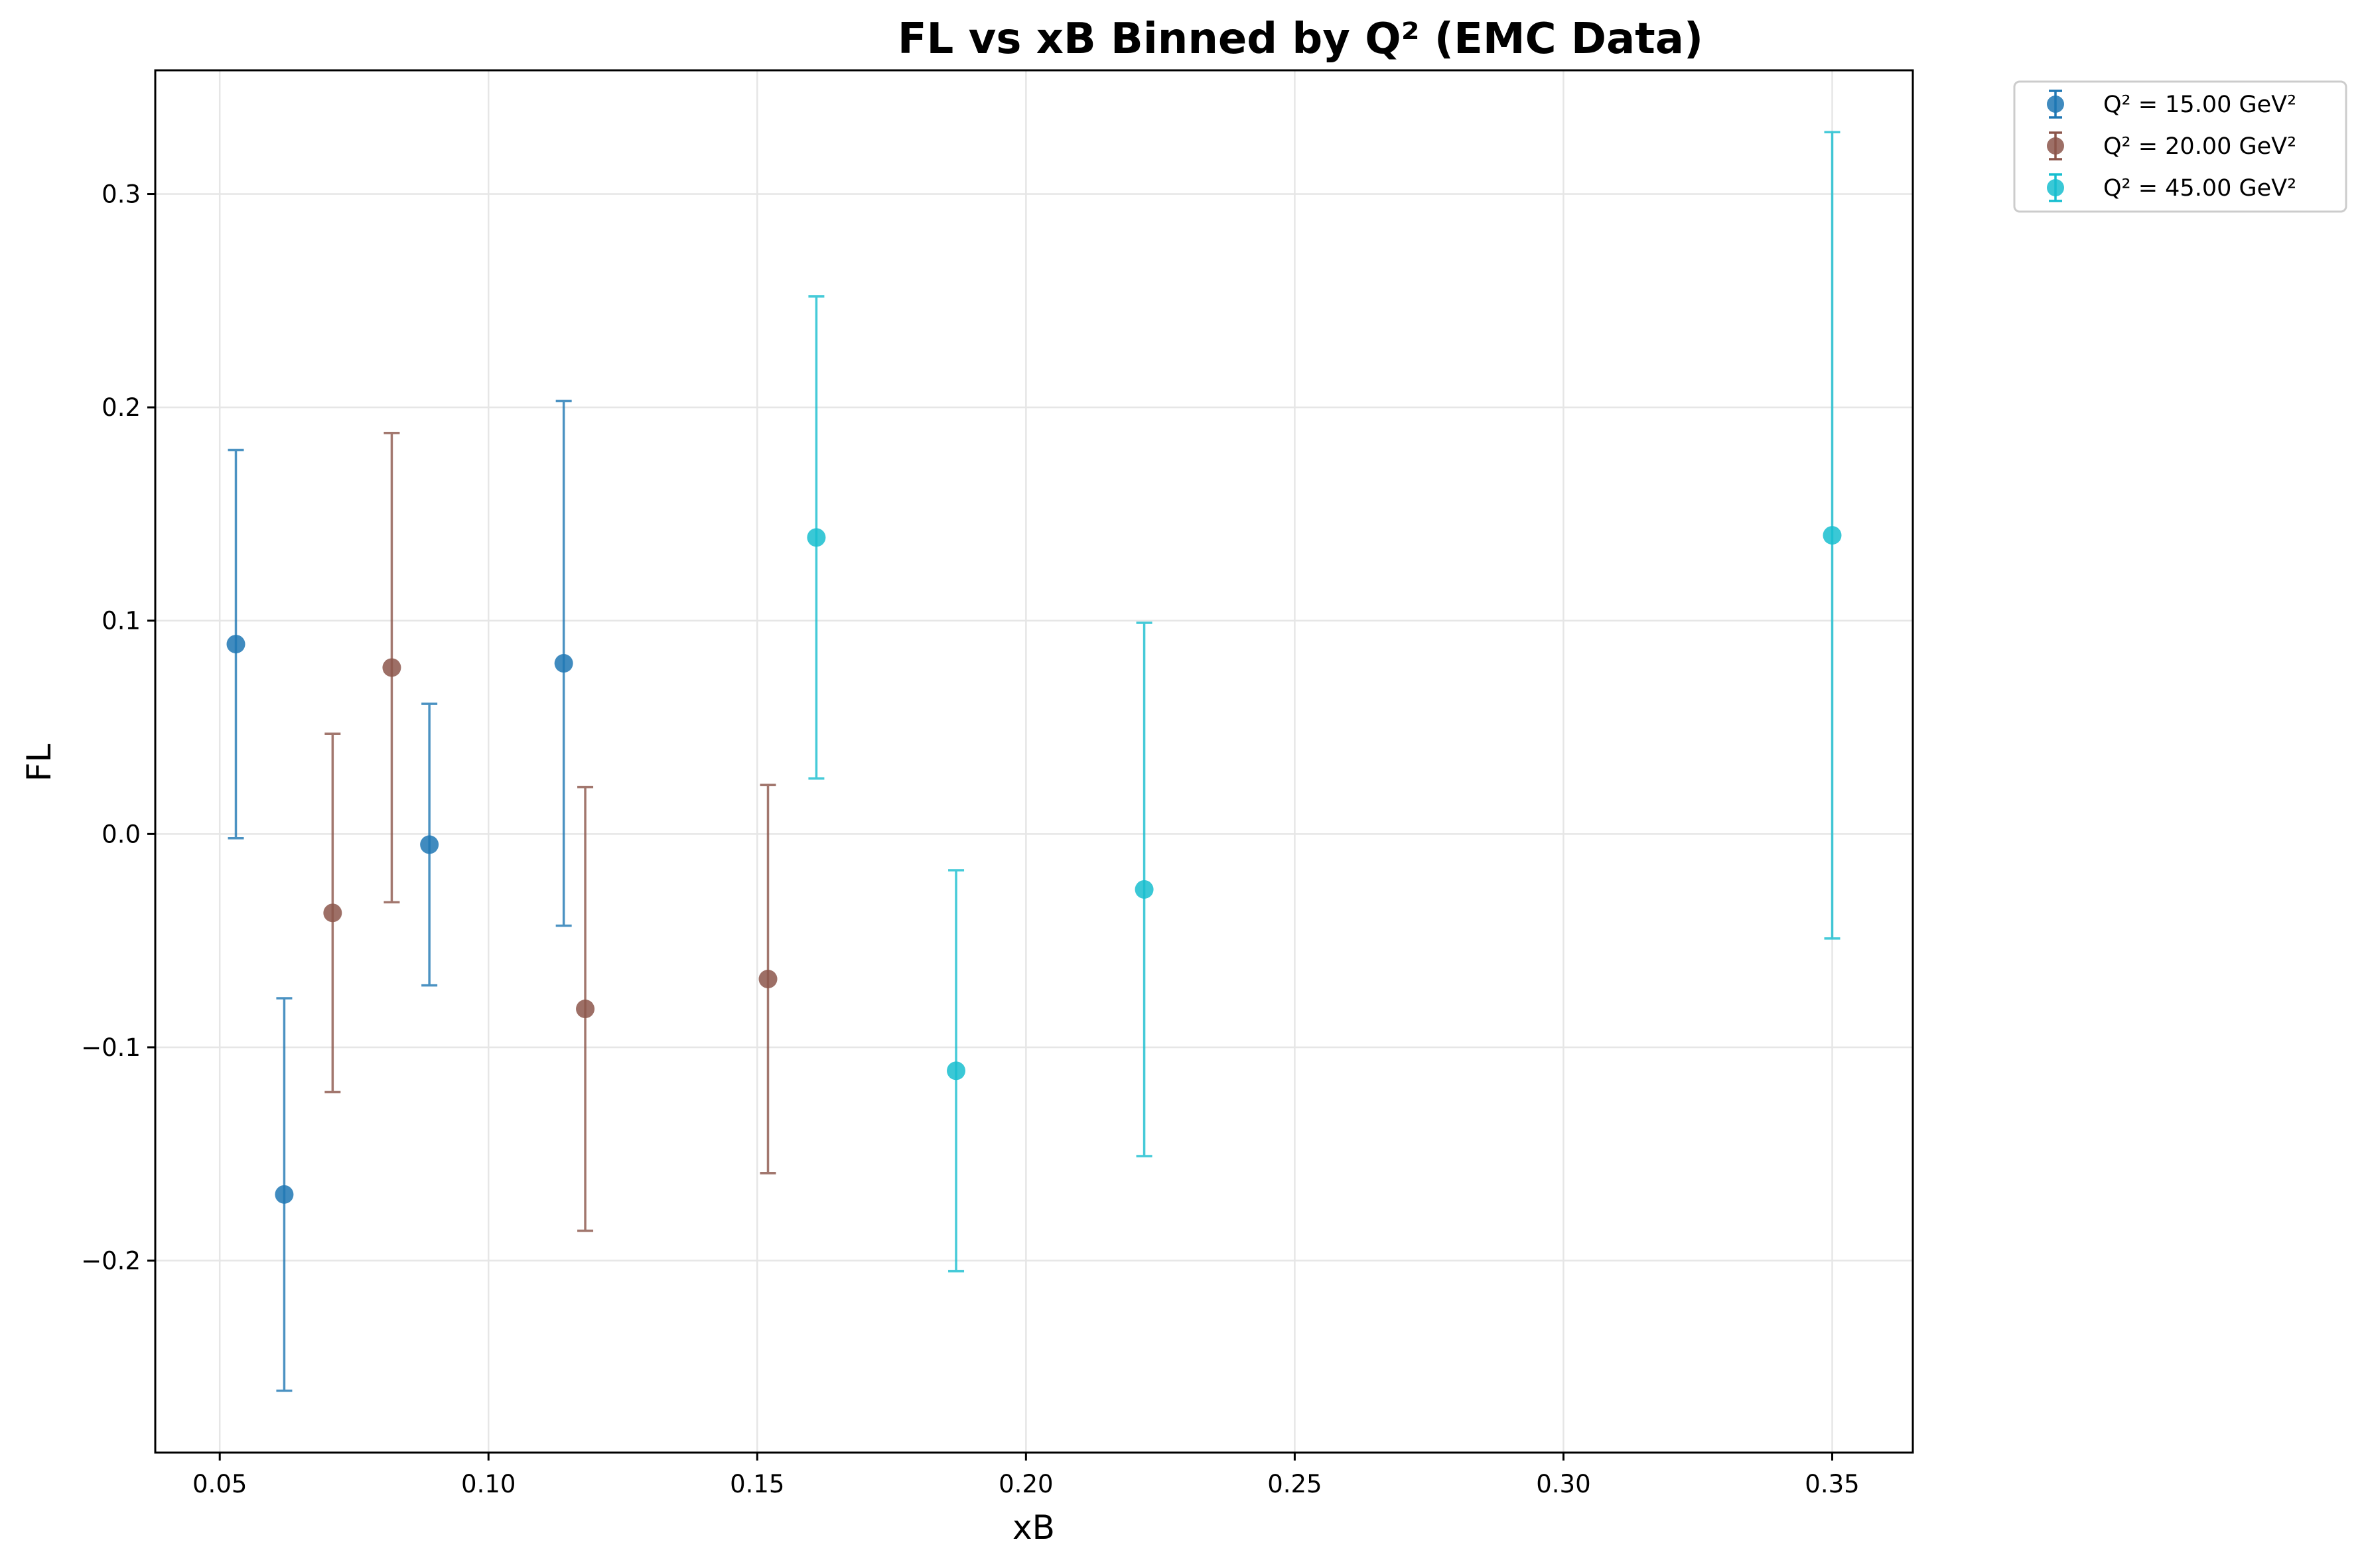 The height and width of the screenshot is (1568, 2364). Describe the element at coordinates (111, 1261) in the screenshot. I see `y-tick-label: −0.2` at that location.